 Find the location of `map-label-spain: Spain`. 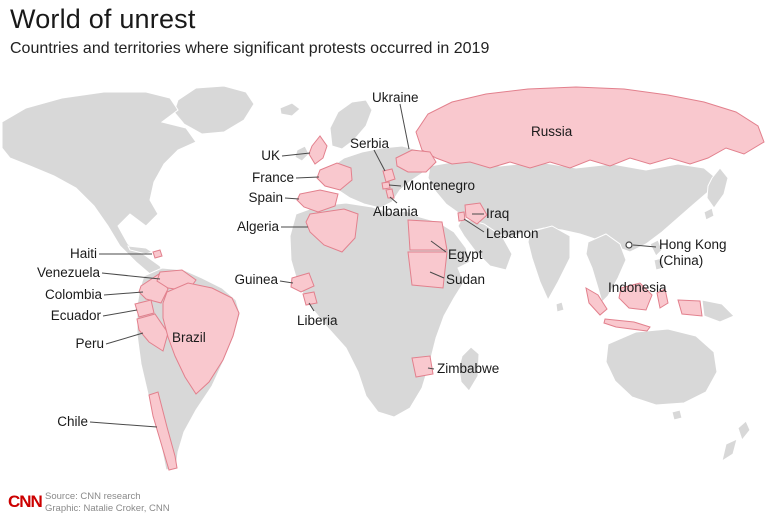

map-label-spain: Spain is located at coordinates (265, 197).